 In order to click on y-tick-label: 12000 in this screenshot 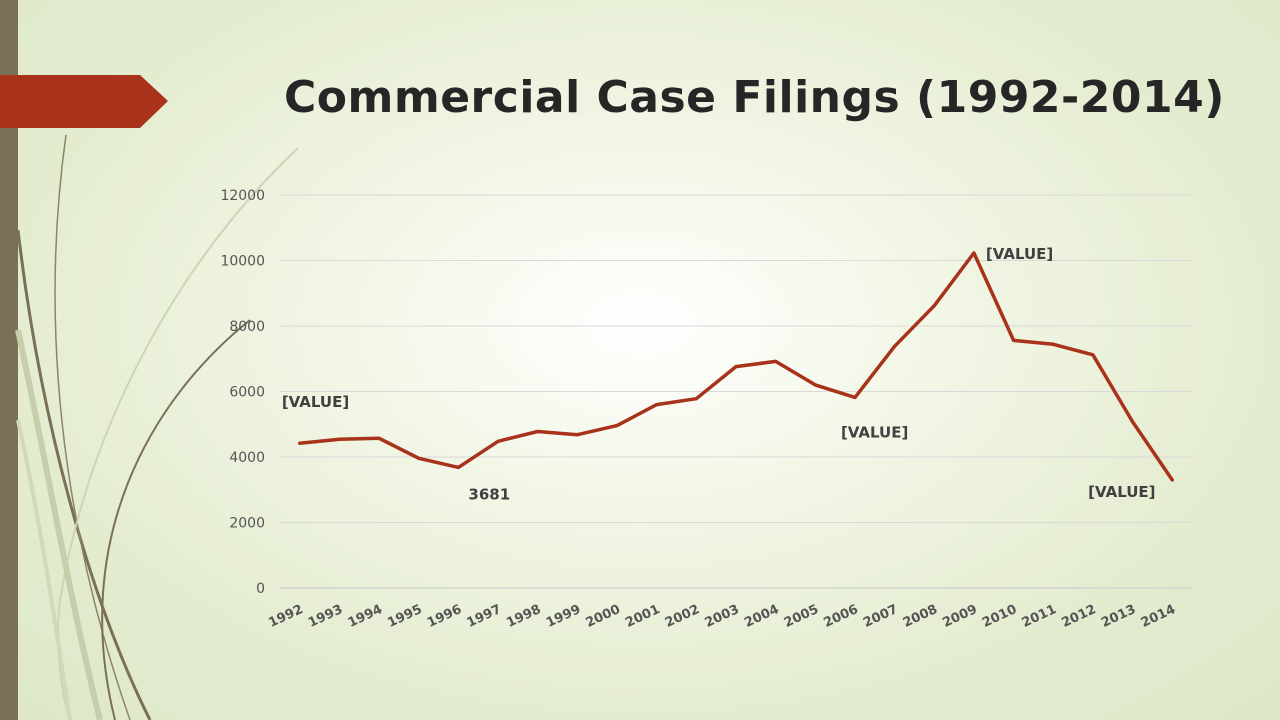, I will do `click(242, 196)`.